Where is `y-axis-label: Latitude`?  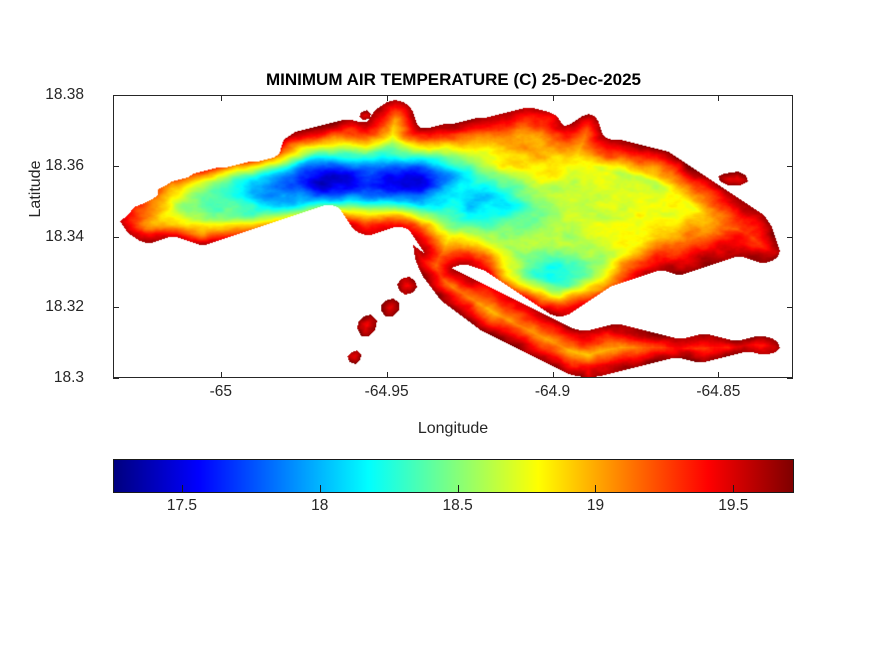 y-axis-label: Latitude is located at coordinates (35, 189).